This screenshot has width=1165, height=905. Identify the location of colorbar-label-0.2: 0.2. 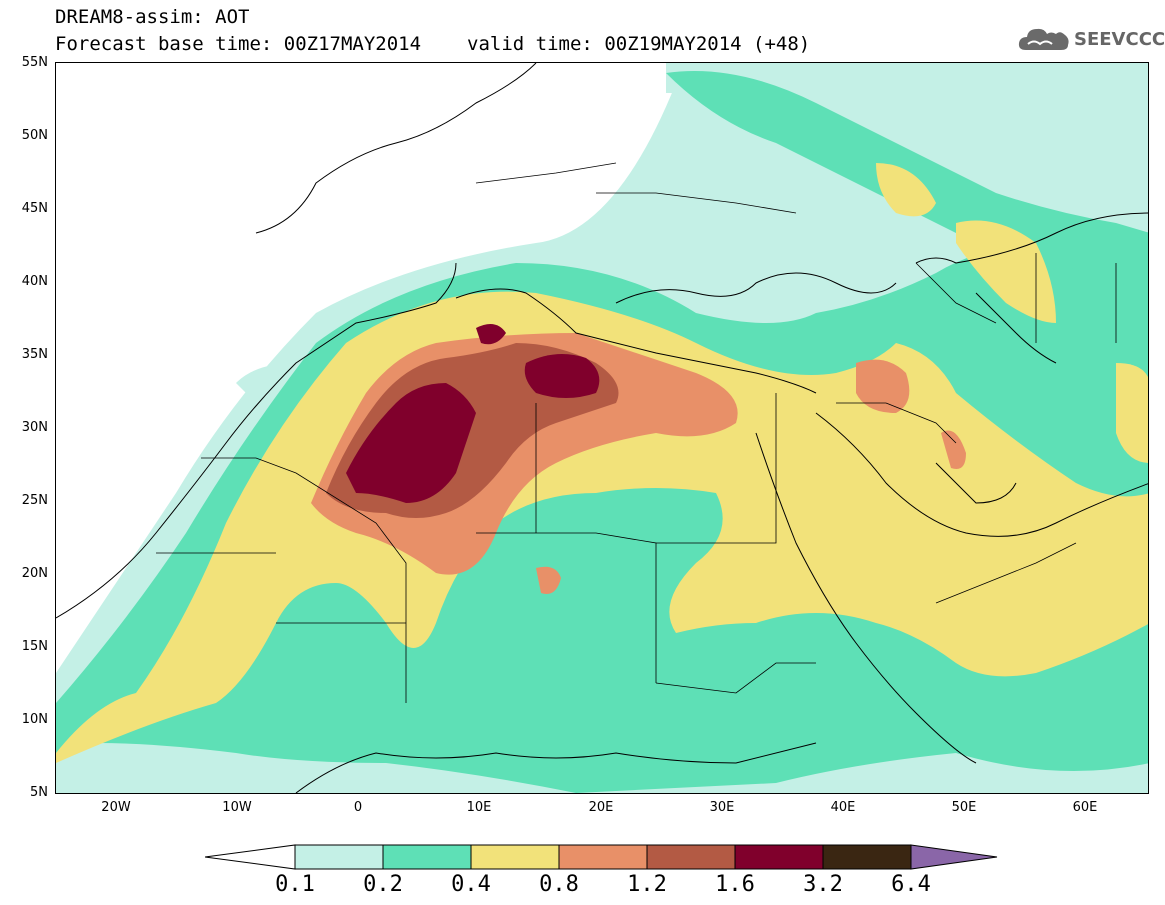
(383, 884).